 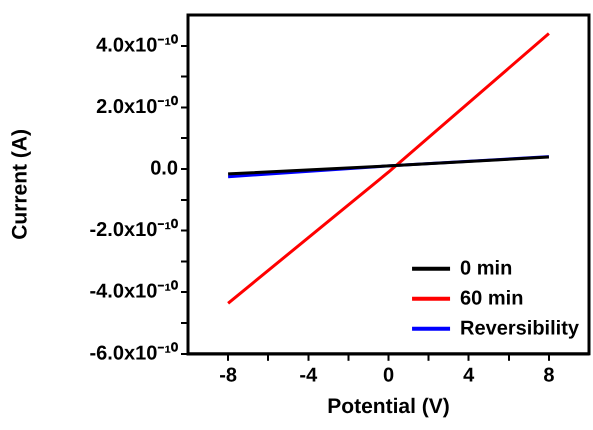 What do you see at coordinates (134, 291) in the screenshot?
I see `y-tick-label: -4.0x10⁻¹⁰` at bounding box center [134, 291].